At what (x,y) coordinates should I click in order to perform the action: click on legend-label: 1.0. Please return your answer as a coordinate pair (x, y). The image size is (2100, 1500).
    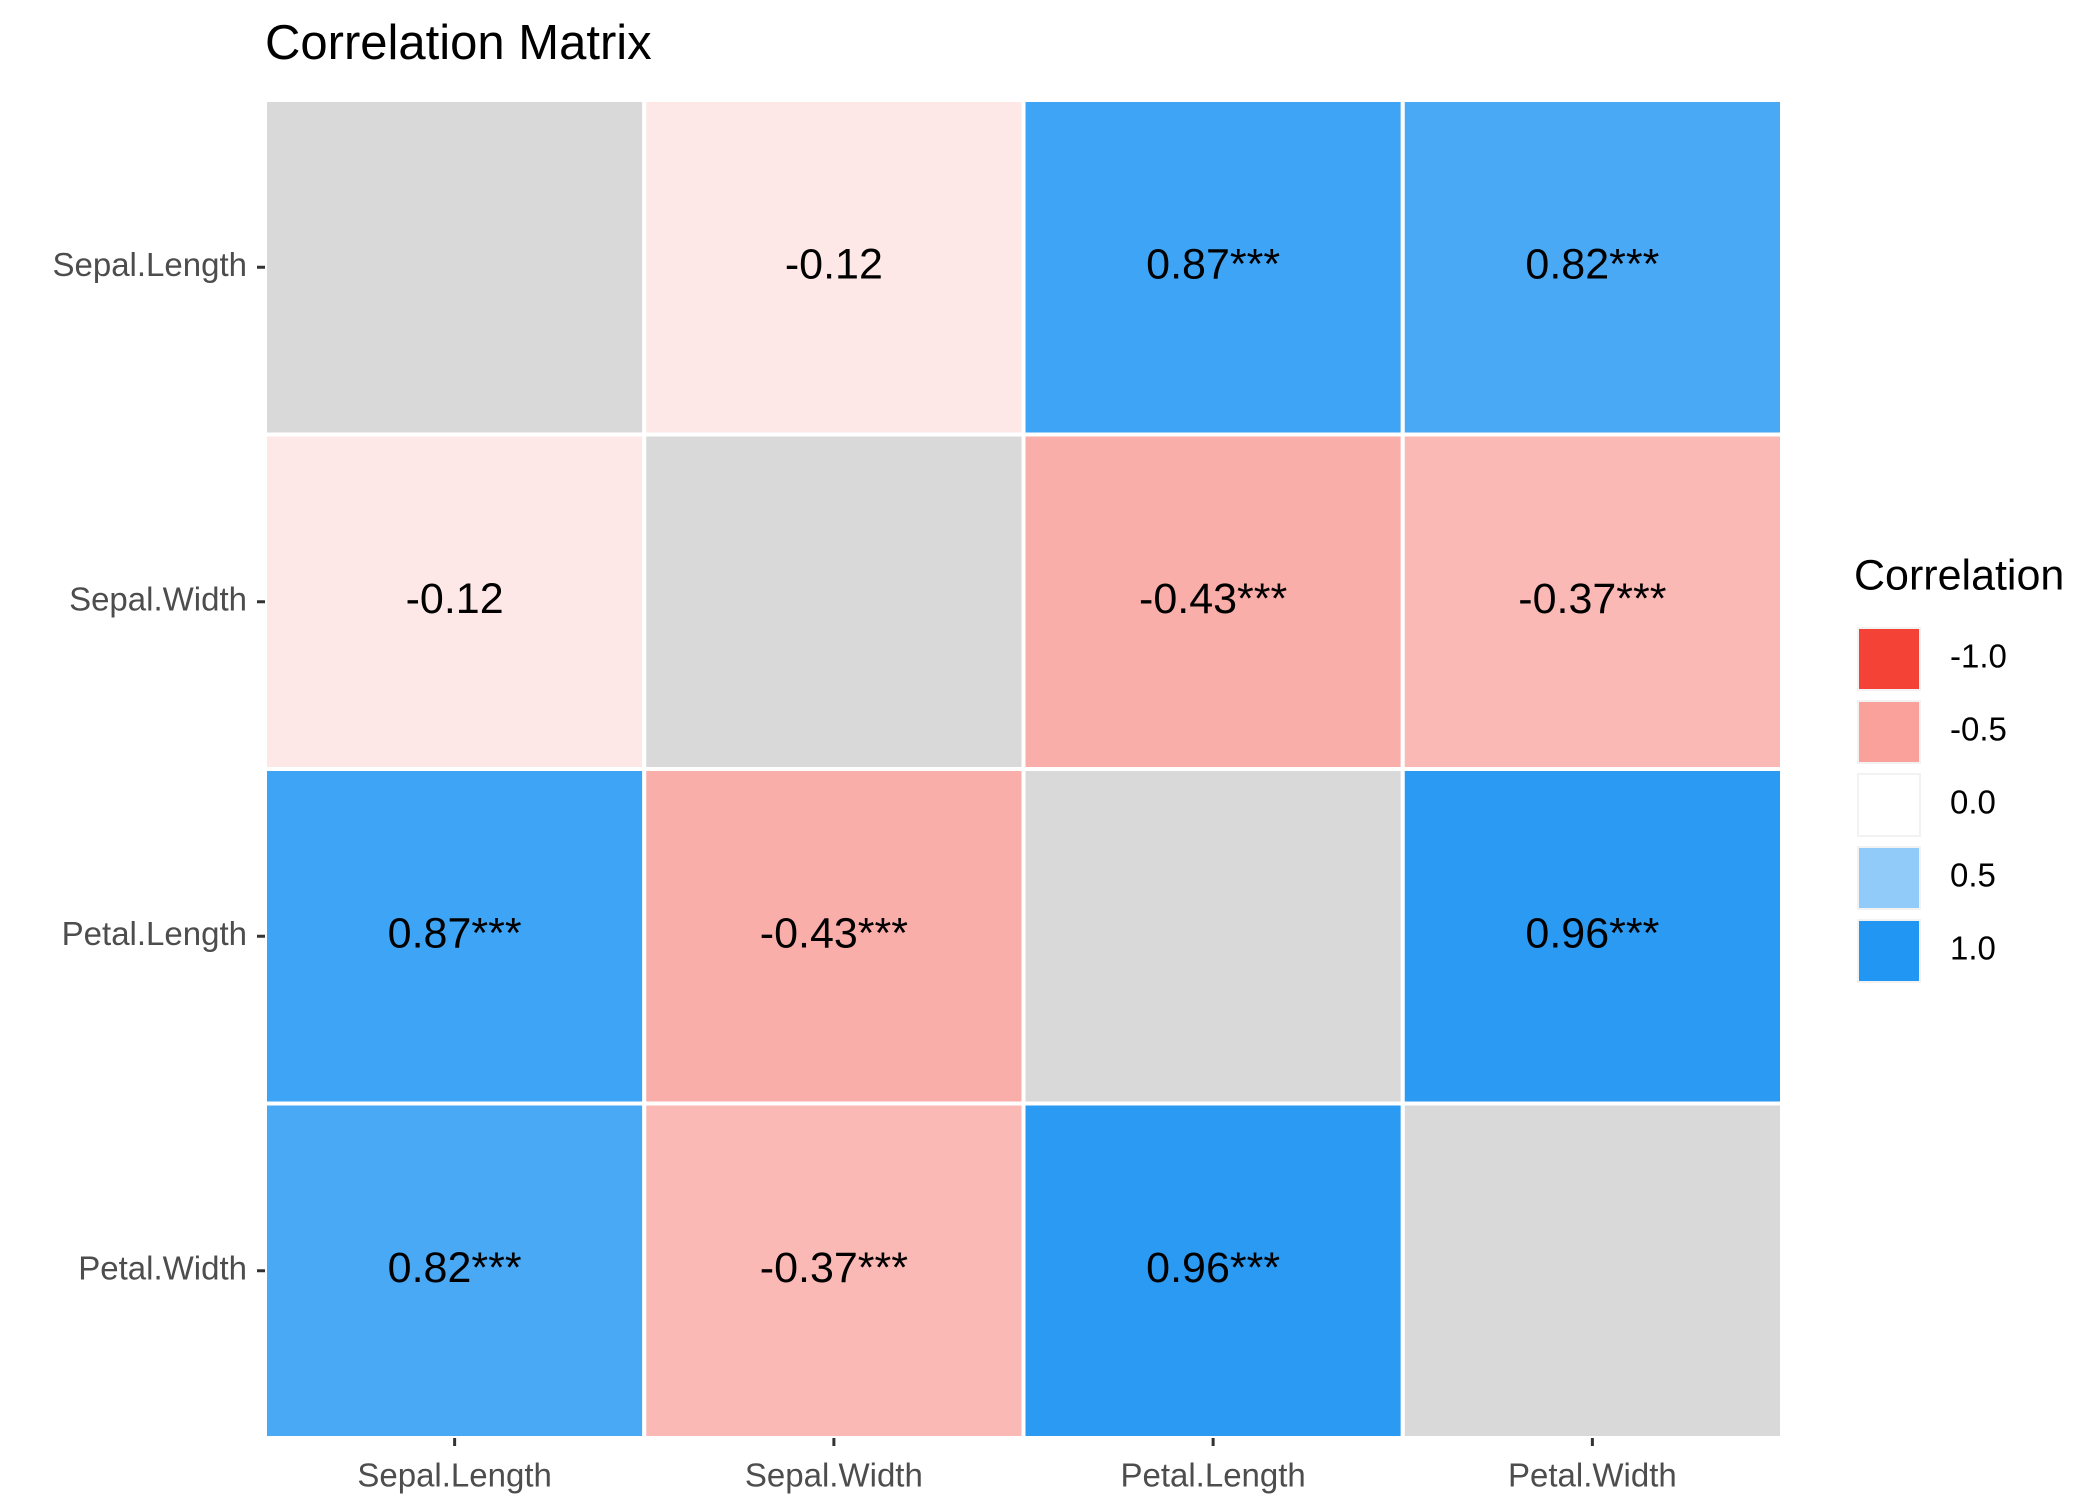
    Looking at the image, I should click on (1973, 948).